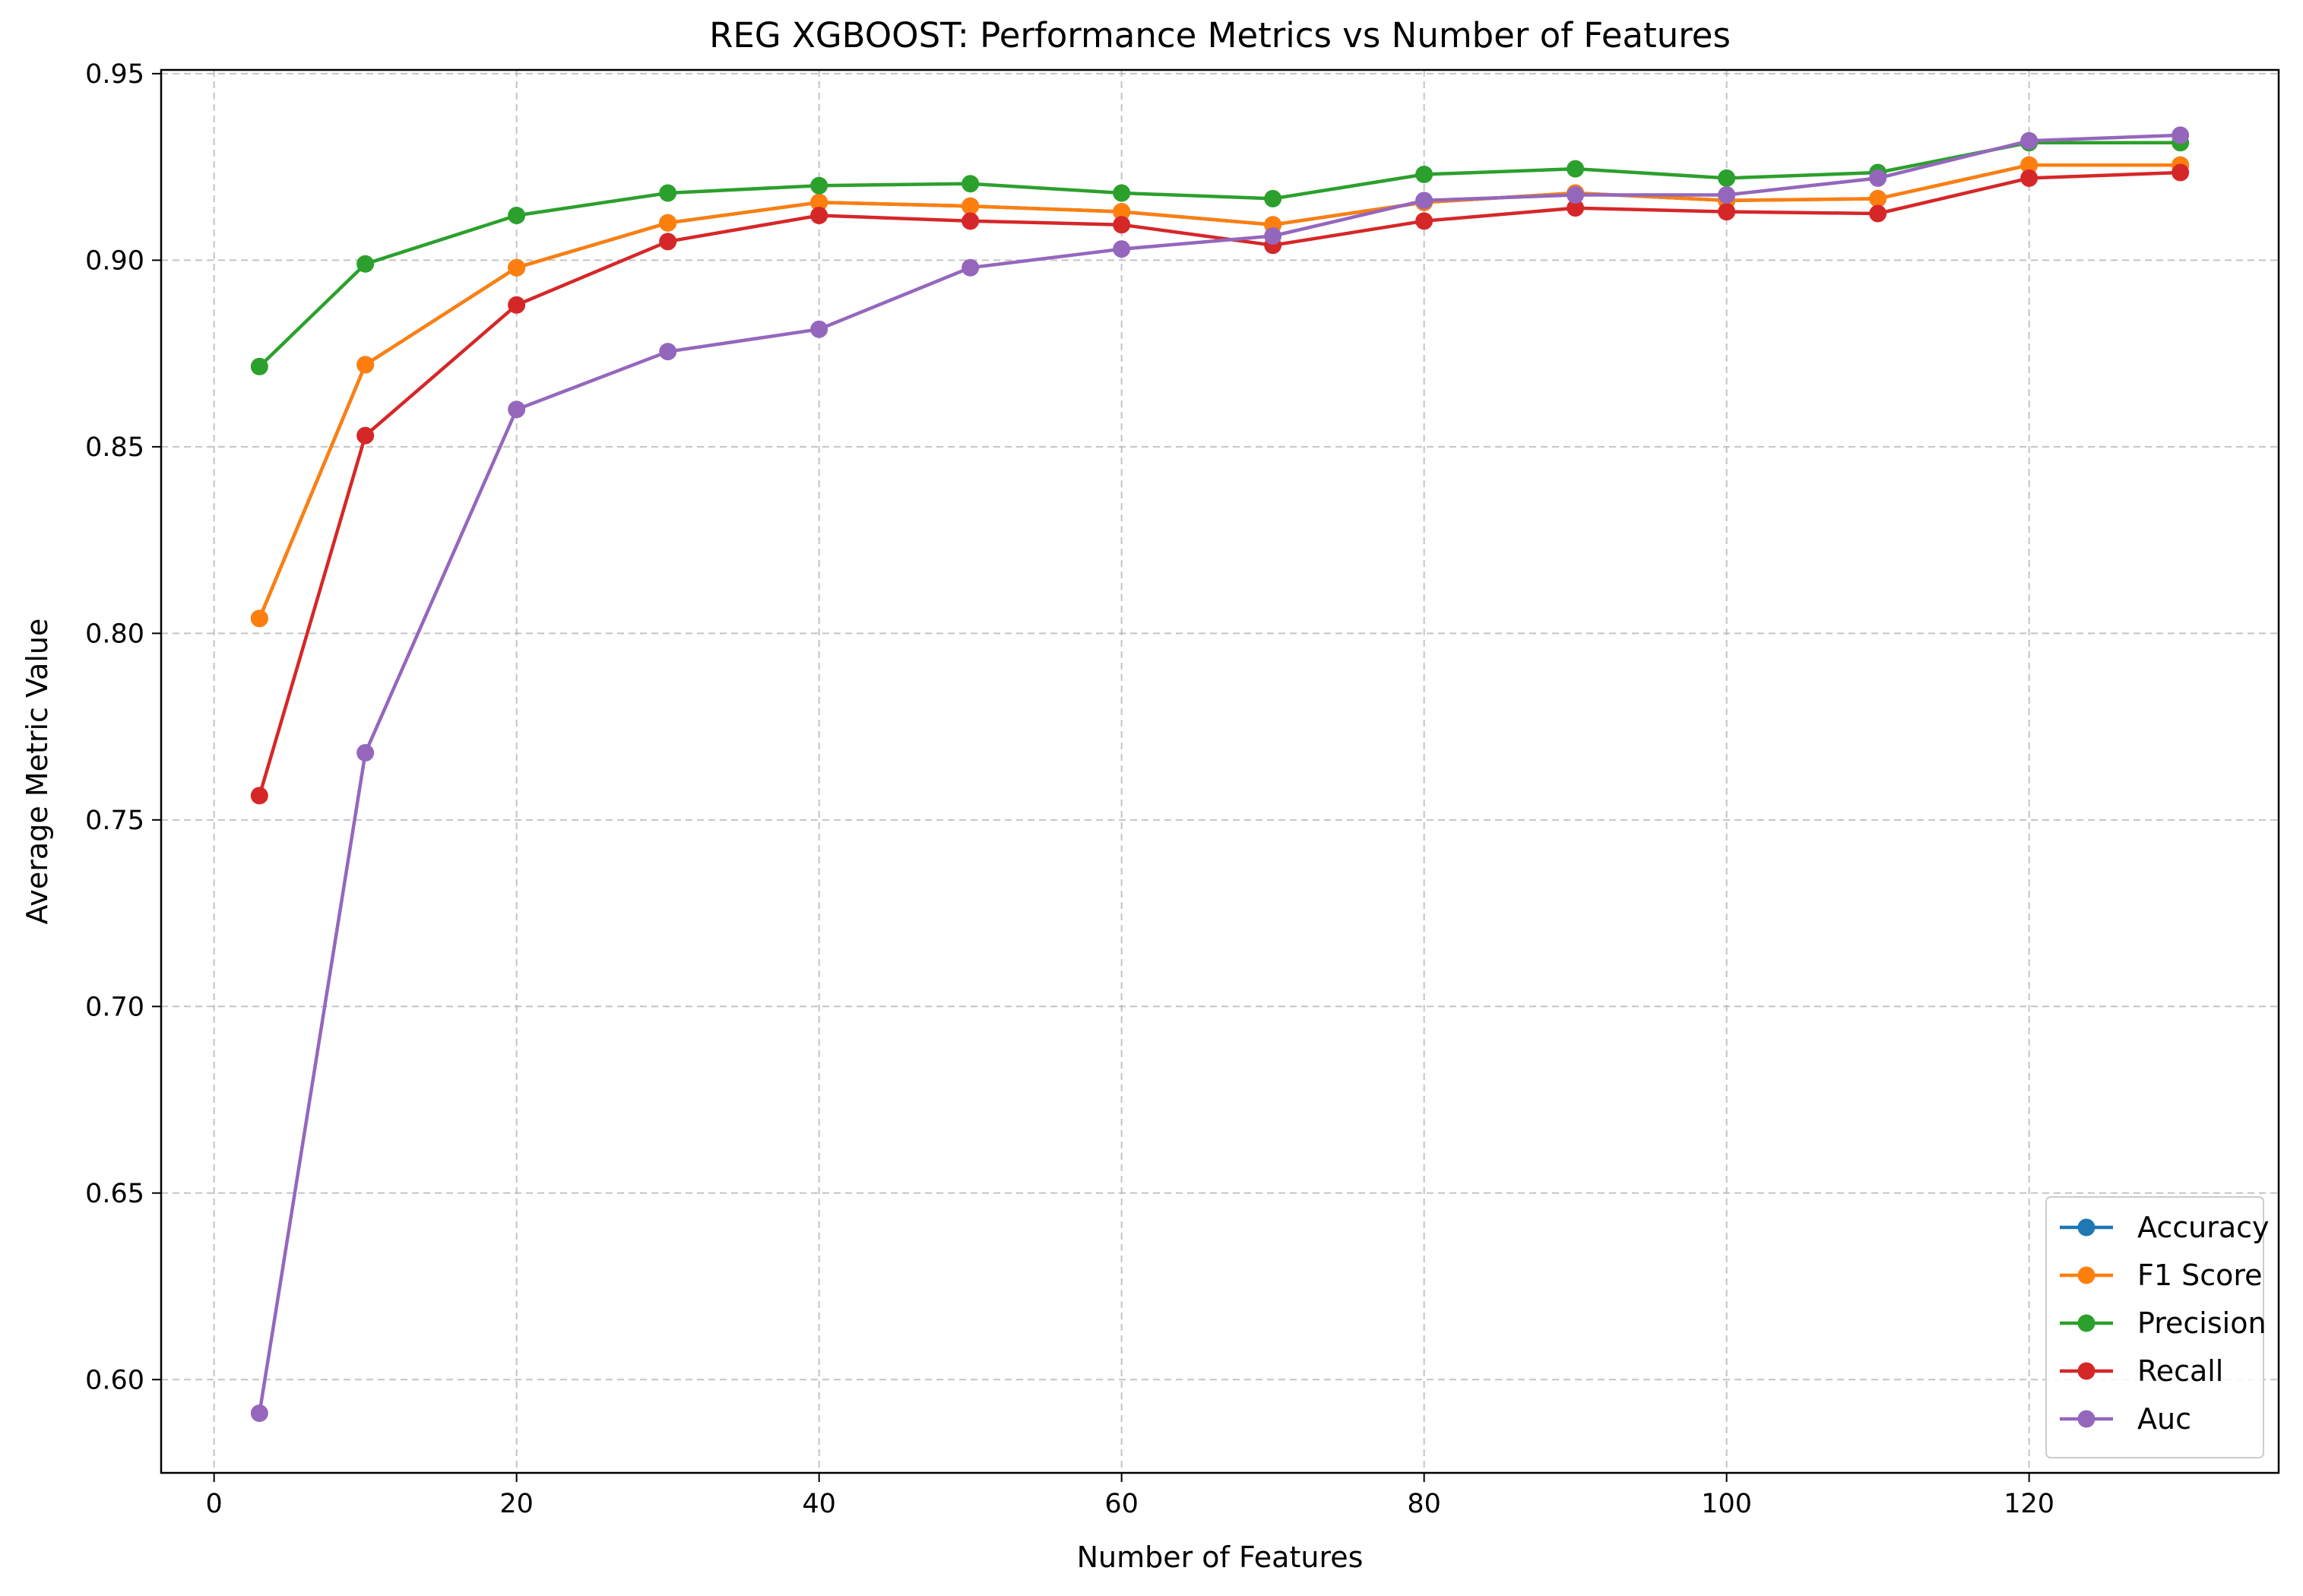  What do you see at coordinates (114, 1007) in the screenshot?
I see `y-tick-label: 0.70` at bounding box center [114, 1007].